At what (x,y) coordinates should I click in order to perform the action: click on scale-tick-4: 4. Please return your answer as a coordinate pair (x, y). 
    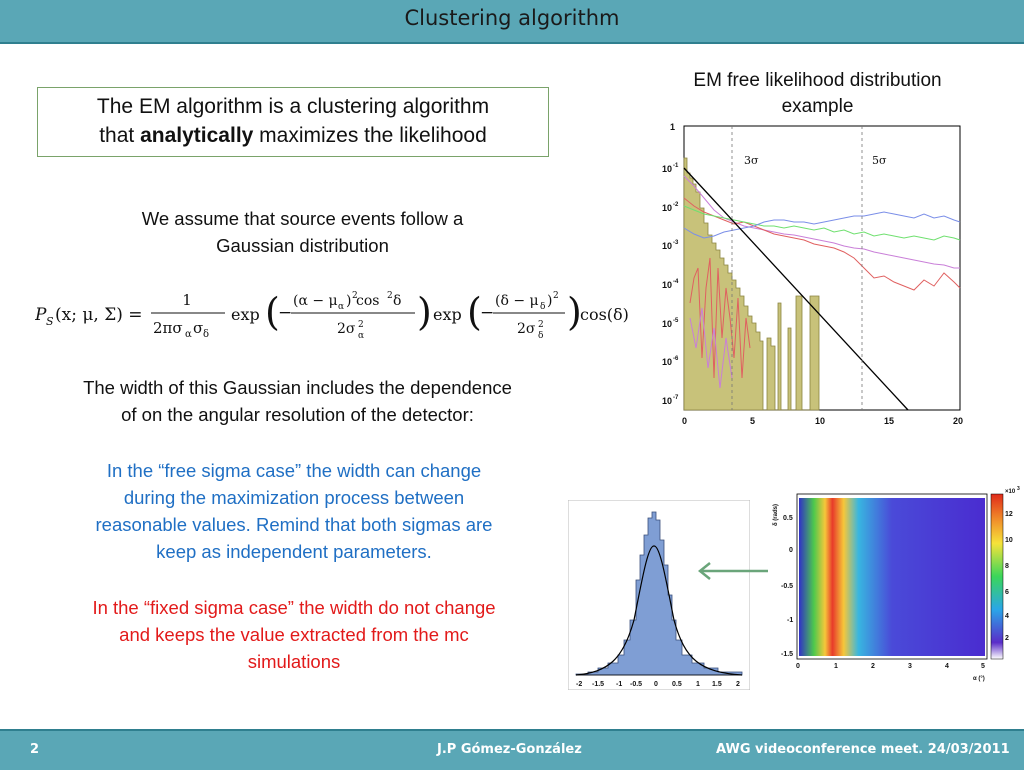
    Looking at the image, I should click on (1007, 616).